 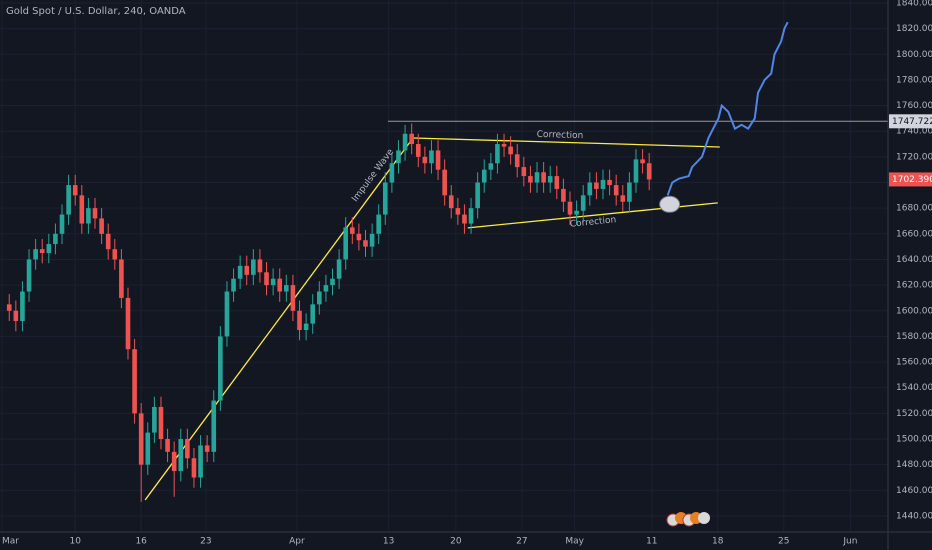 What do you see at coordinates (914, 29) in the screenshot?
I see `y-tick-label: 1820.000` at bounding box center [914, 29].